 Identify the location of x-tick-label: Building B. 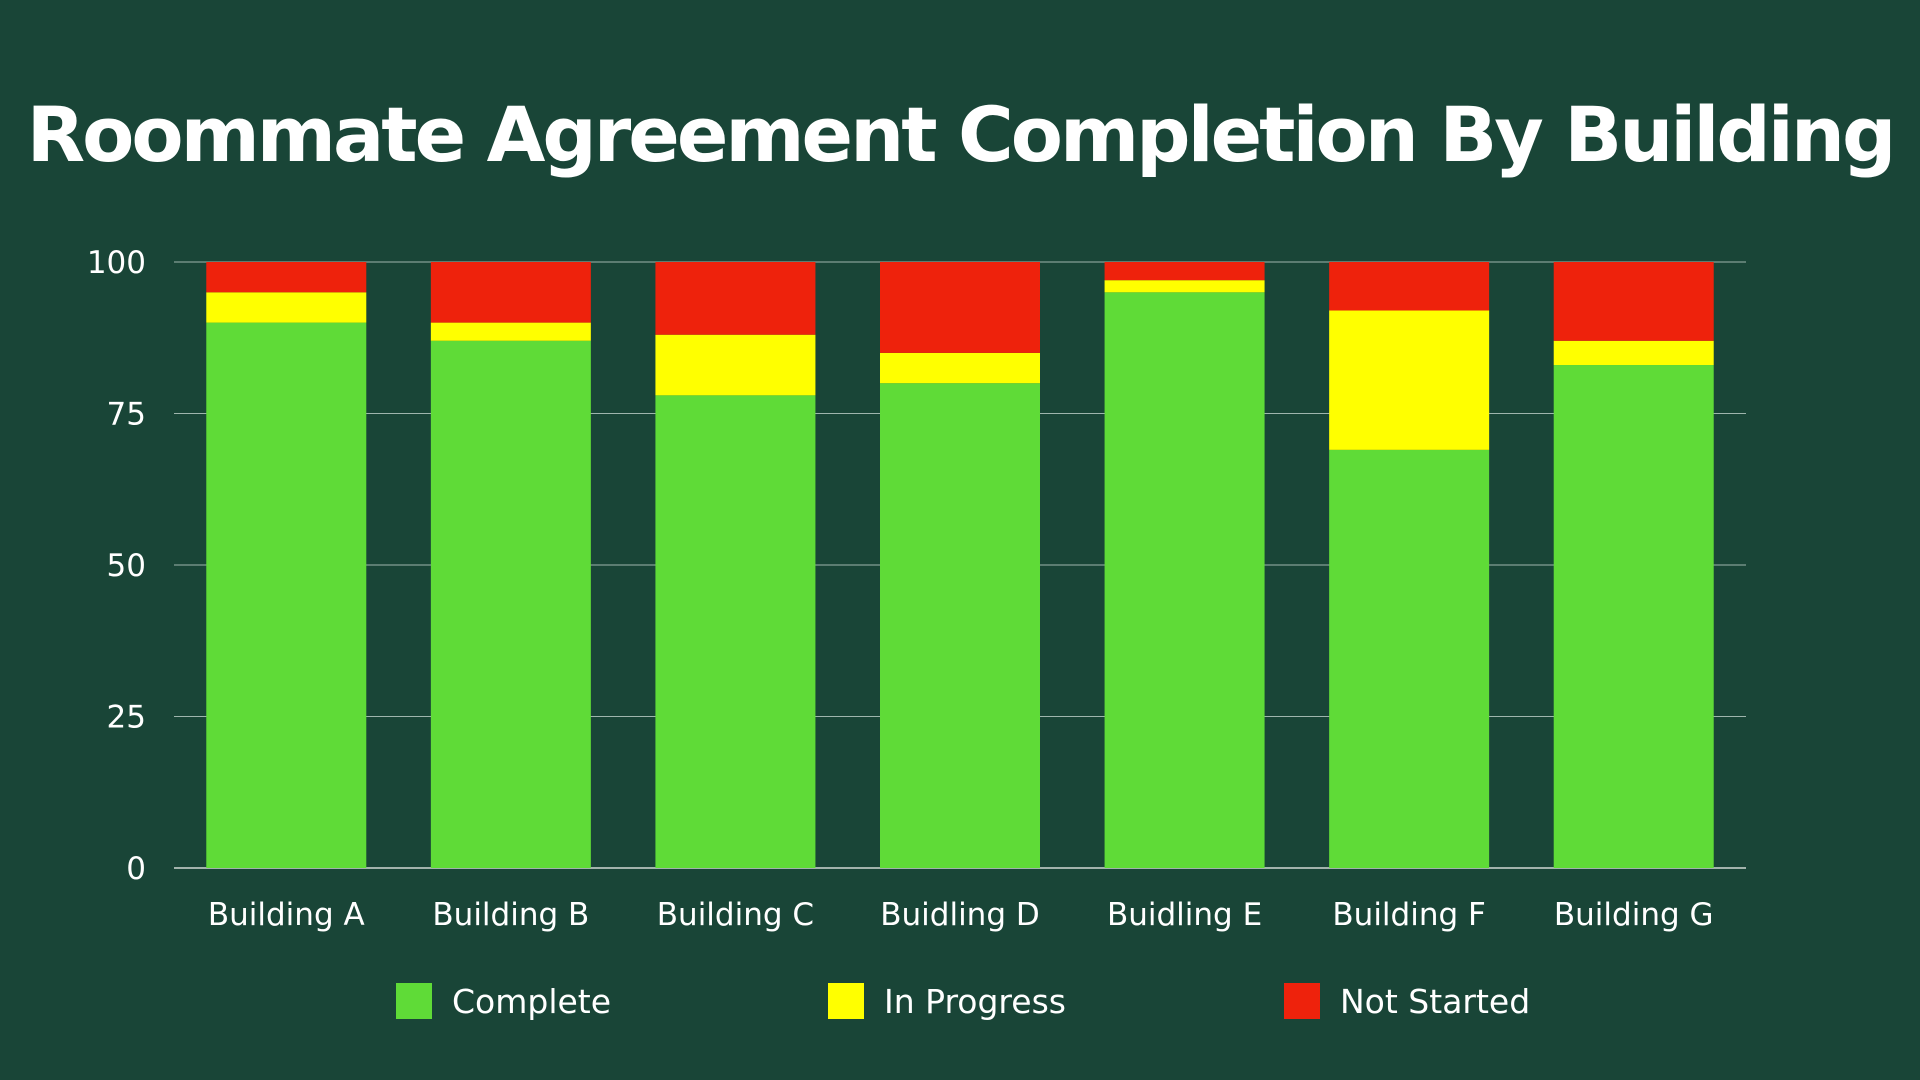
(510, 915).